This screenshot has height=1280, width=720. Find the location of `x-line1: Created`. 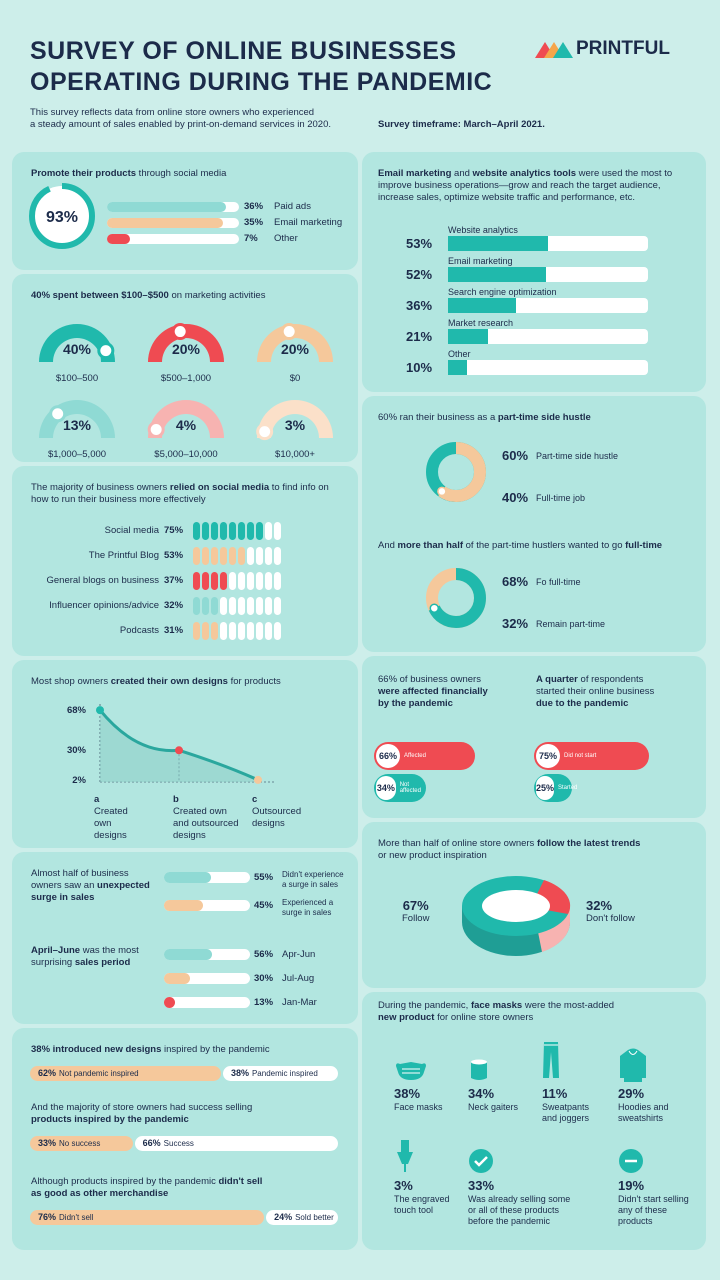

x-line1: Created is located at coordinates (111, 811).